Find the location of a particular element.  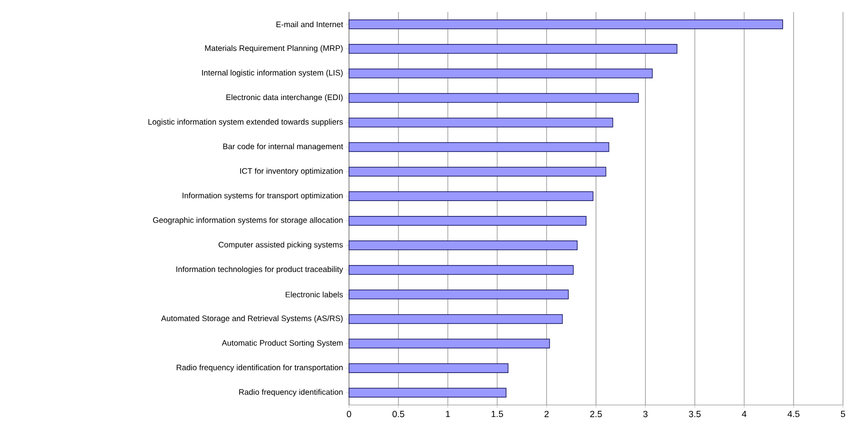

x-tick-label: 0.5 is located at coordinates (398, 414).